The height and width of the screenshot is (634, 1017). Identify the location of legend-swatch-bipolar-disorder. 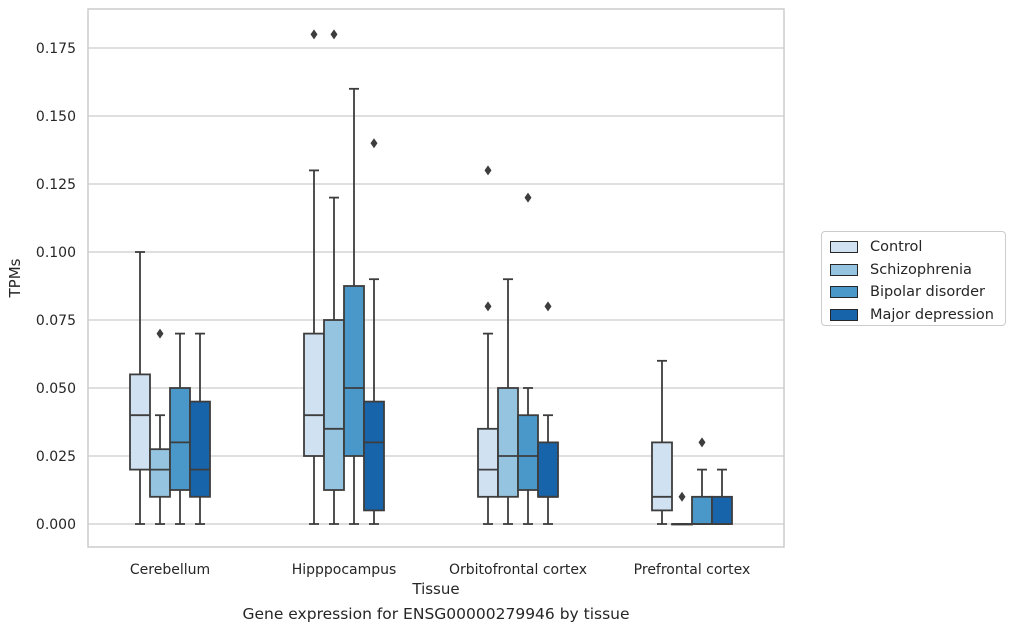
(844, 292).